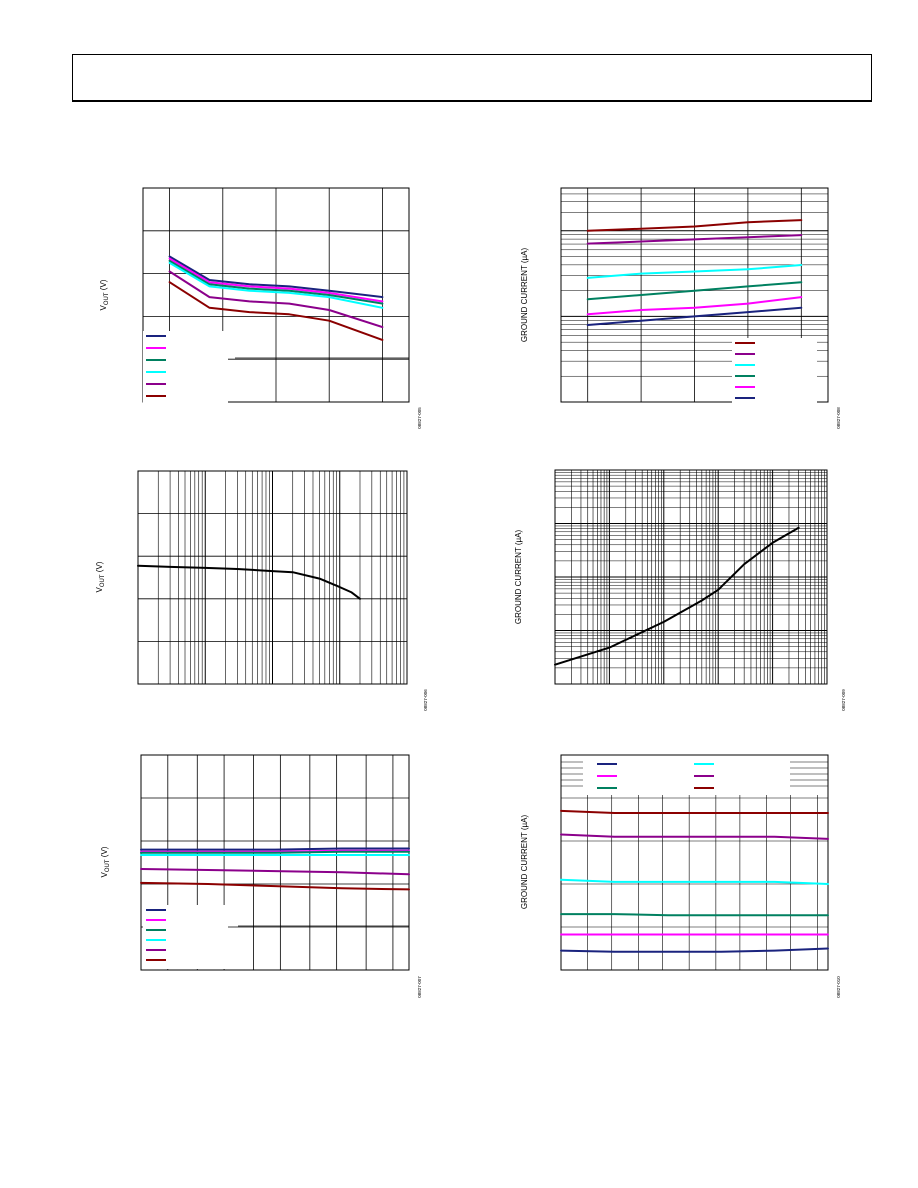 The width and height of the screenshot is (918, 1188). I want to click on figure-id: 08827-005, so click(419, 418).